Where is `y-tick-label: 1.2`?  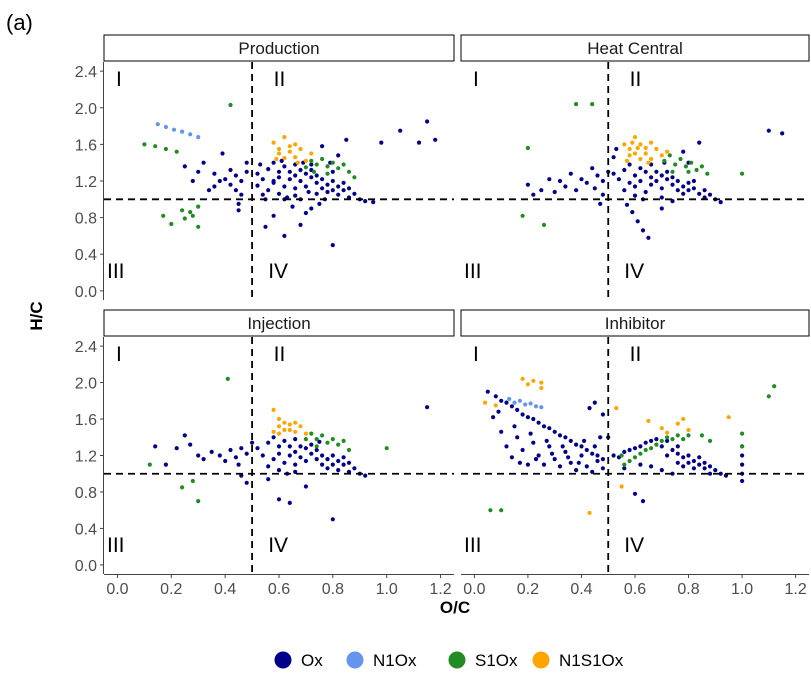 y-tick-label: 1.2 is located at coordinates (86, 457).